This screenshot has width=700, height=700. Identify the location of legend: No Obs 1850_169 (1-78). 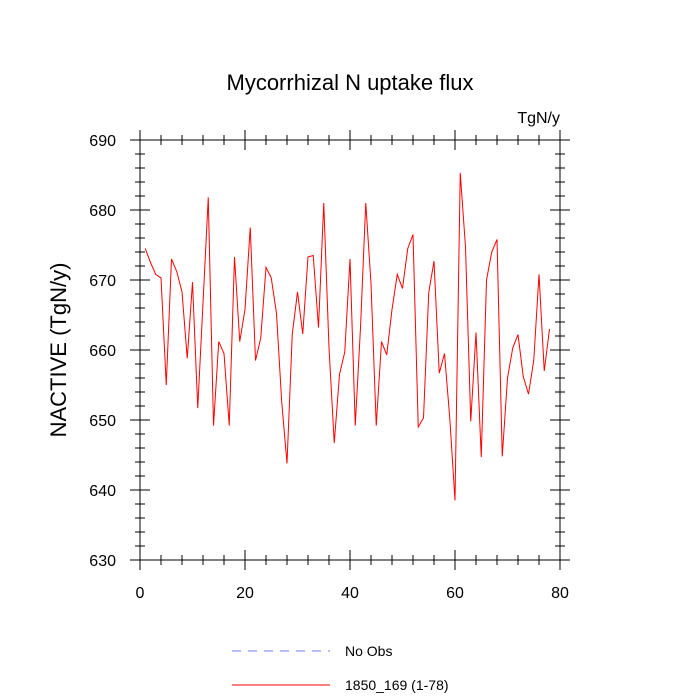
(340, 668).